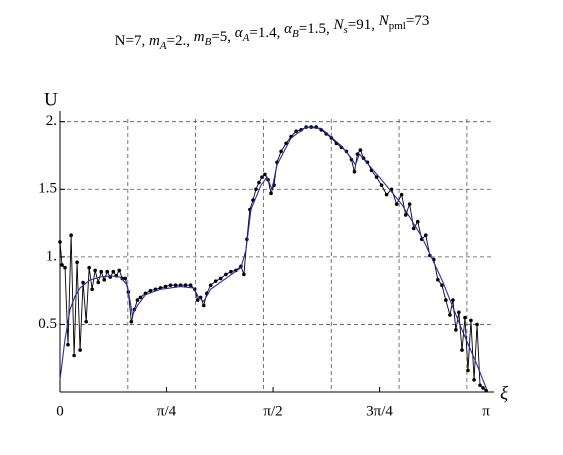 The image size is (563, 455). Describe the element at coordinates (397, 26) in the screenshot. I see `title-subscript: pml` at that location.